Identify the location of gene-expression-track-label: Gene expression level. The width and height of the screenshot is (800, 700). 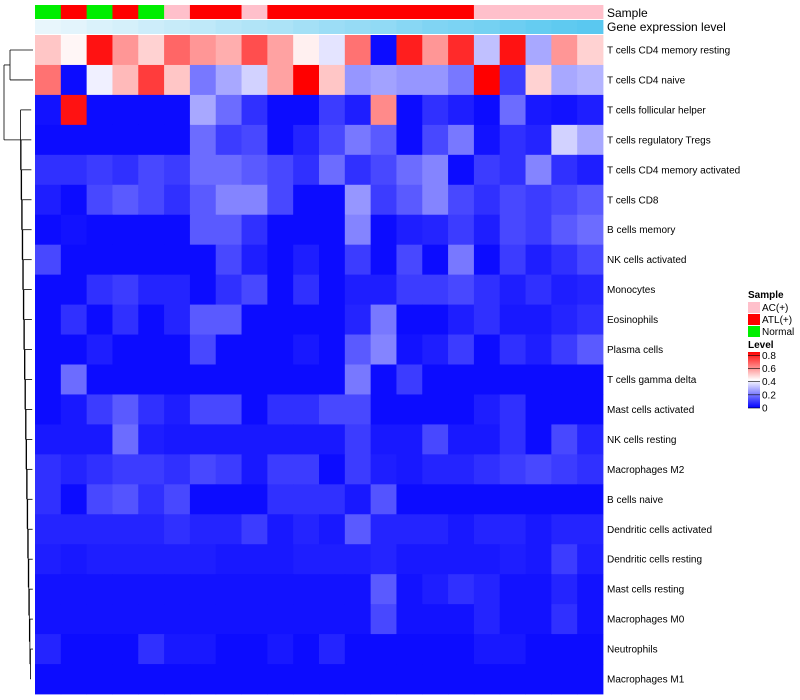
(666, 27).